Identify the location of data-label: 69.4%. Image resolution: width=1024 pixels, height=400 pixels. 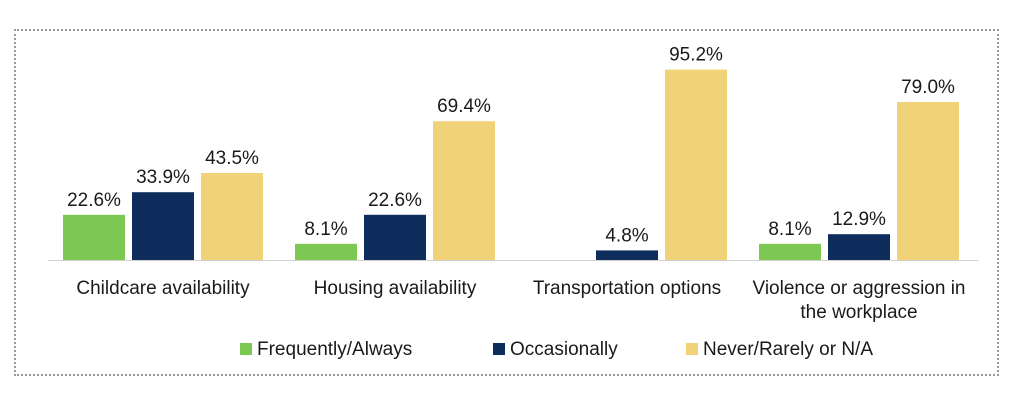
(464, 106).